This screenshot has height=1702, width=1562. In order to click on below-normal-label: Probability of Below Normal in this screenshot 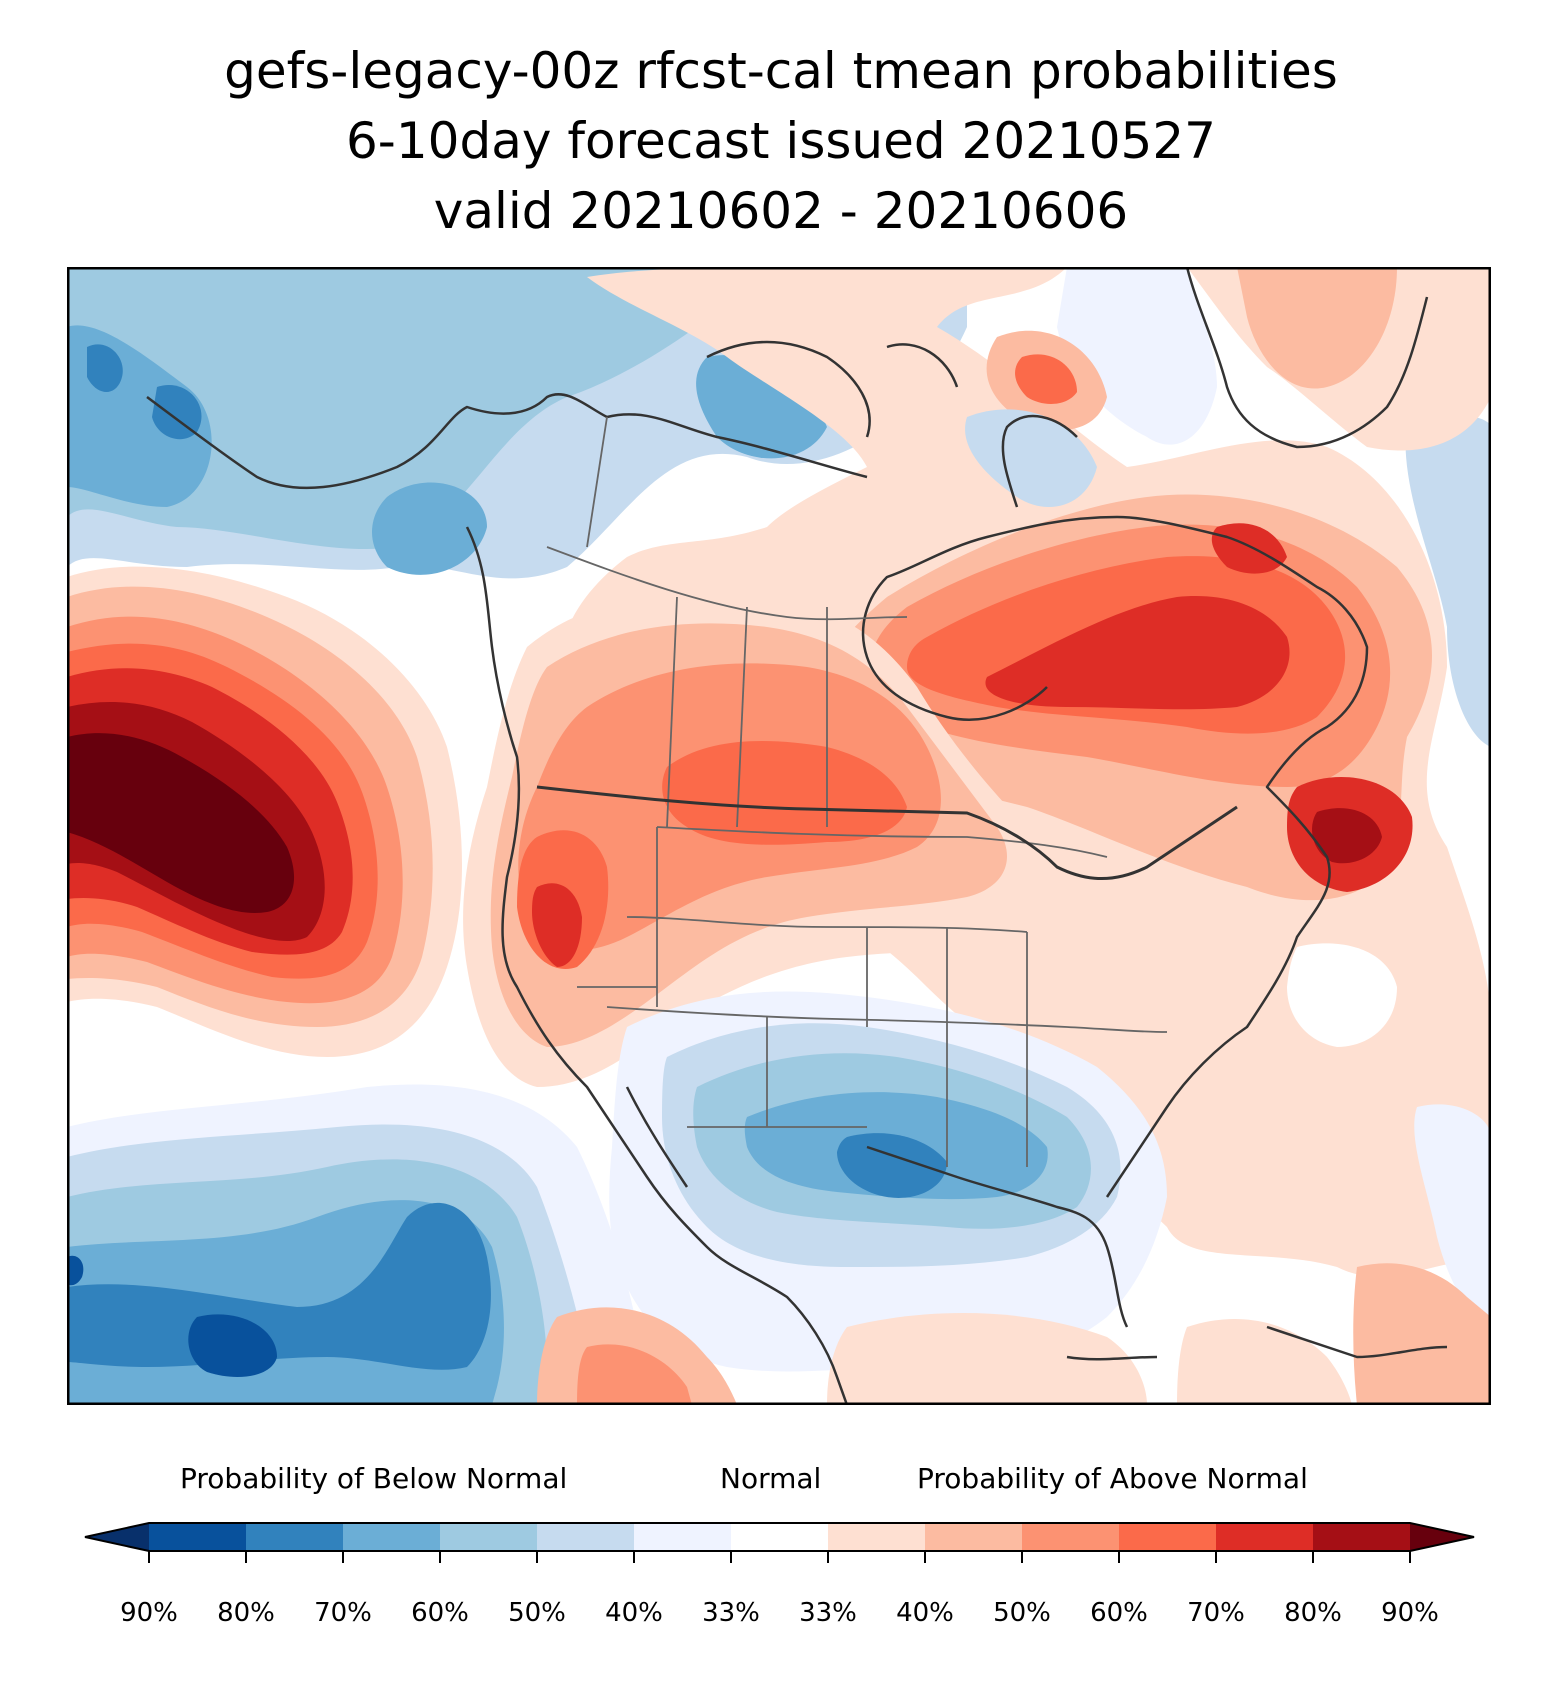, I will do `click(374, 1478)`.